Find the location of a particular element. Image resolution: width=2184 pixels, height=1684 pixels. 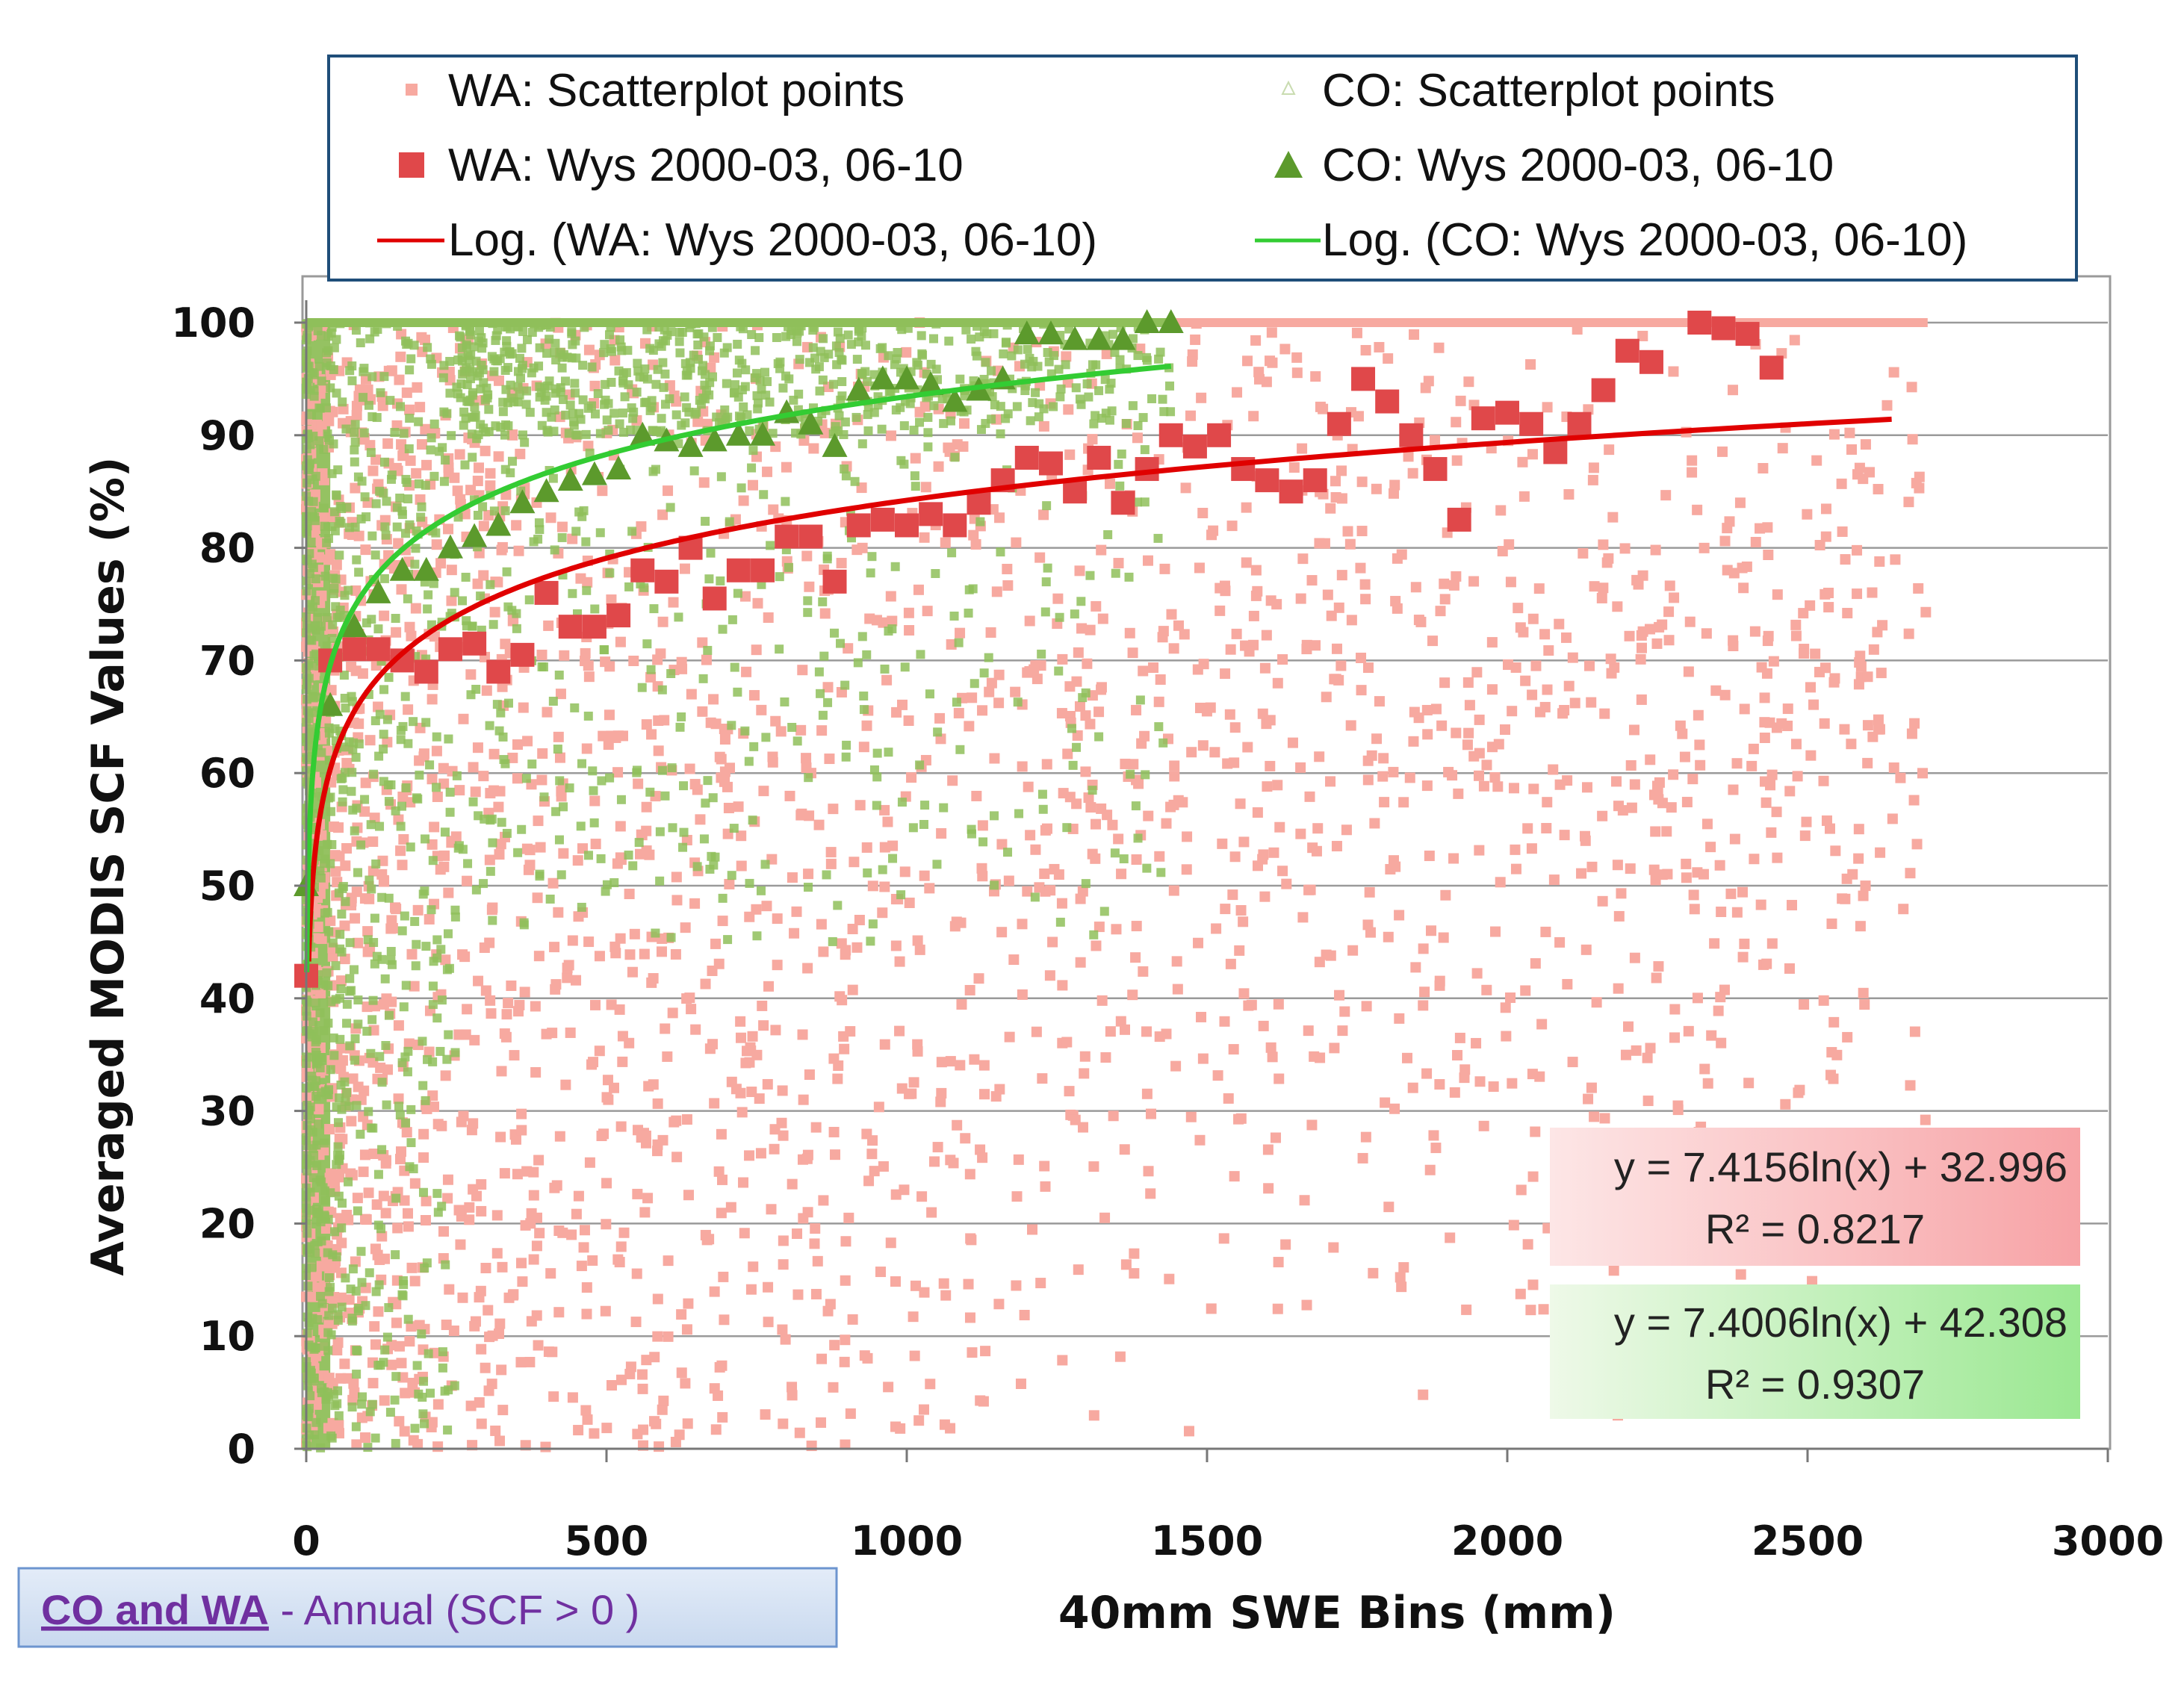

wa-mean-point is located at coordinates (907, 525).